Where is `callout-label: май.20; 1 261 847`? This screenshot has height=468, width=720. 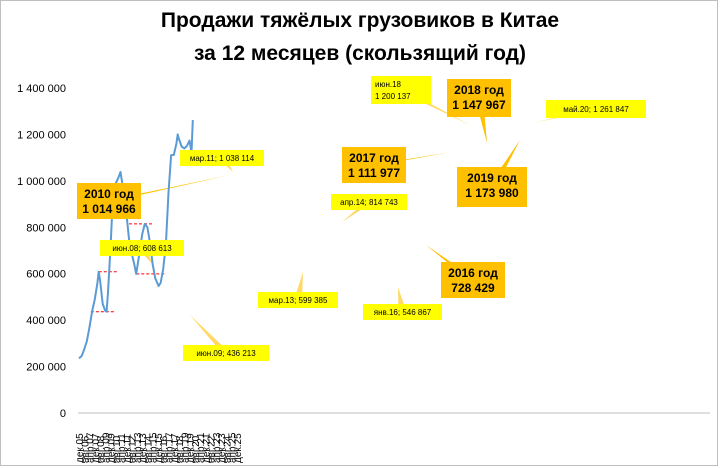 callout-label: май.20; 1 261 847 is located at coordinates (596, 109).